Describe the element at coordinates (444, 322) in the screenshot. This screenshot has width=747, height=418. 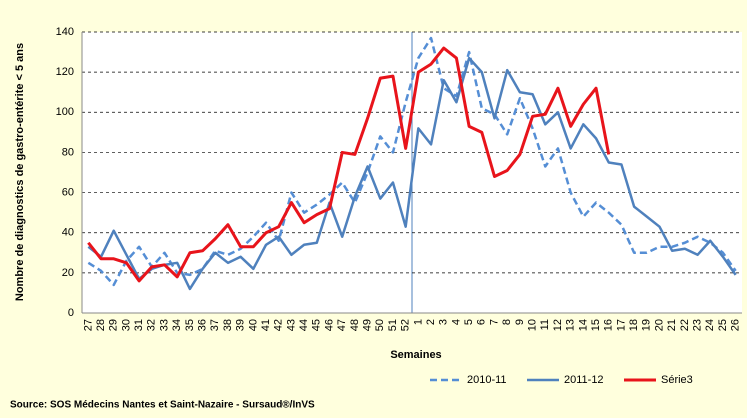
I see `x-tick-label: 3` at that location.